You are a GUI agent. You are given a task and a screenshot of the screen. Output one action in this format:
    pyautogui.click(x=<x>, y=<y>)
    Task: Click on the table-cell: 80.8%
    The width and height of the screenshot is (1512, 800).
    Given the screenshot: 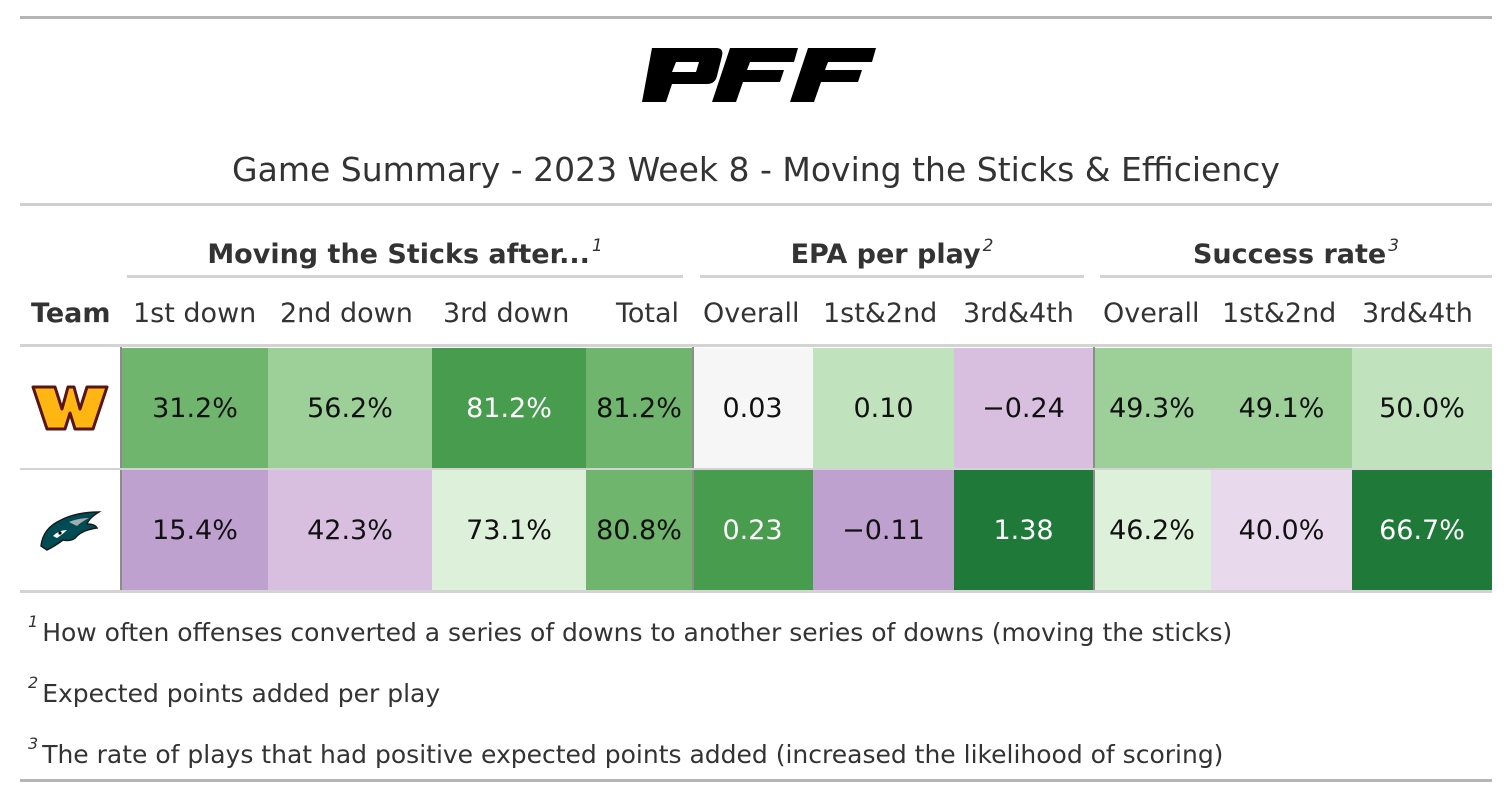 What is the action you would take?
    pyautogui.click(x=639, y=530)
    